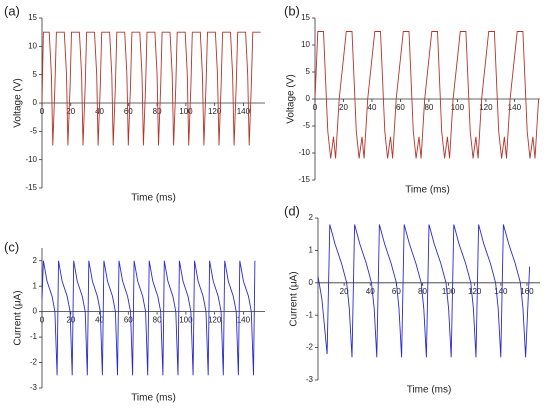  I want to click on x-tick-label: 160, so click(527, 291).